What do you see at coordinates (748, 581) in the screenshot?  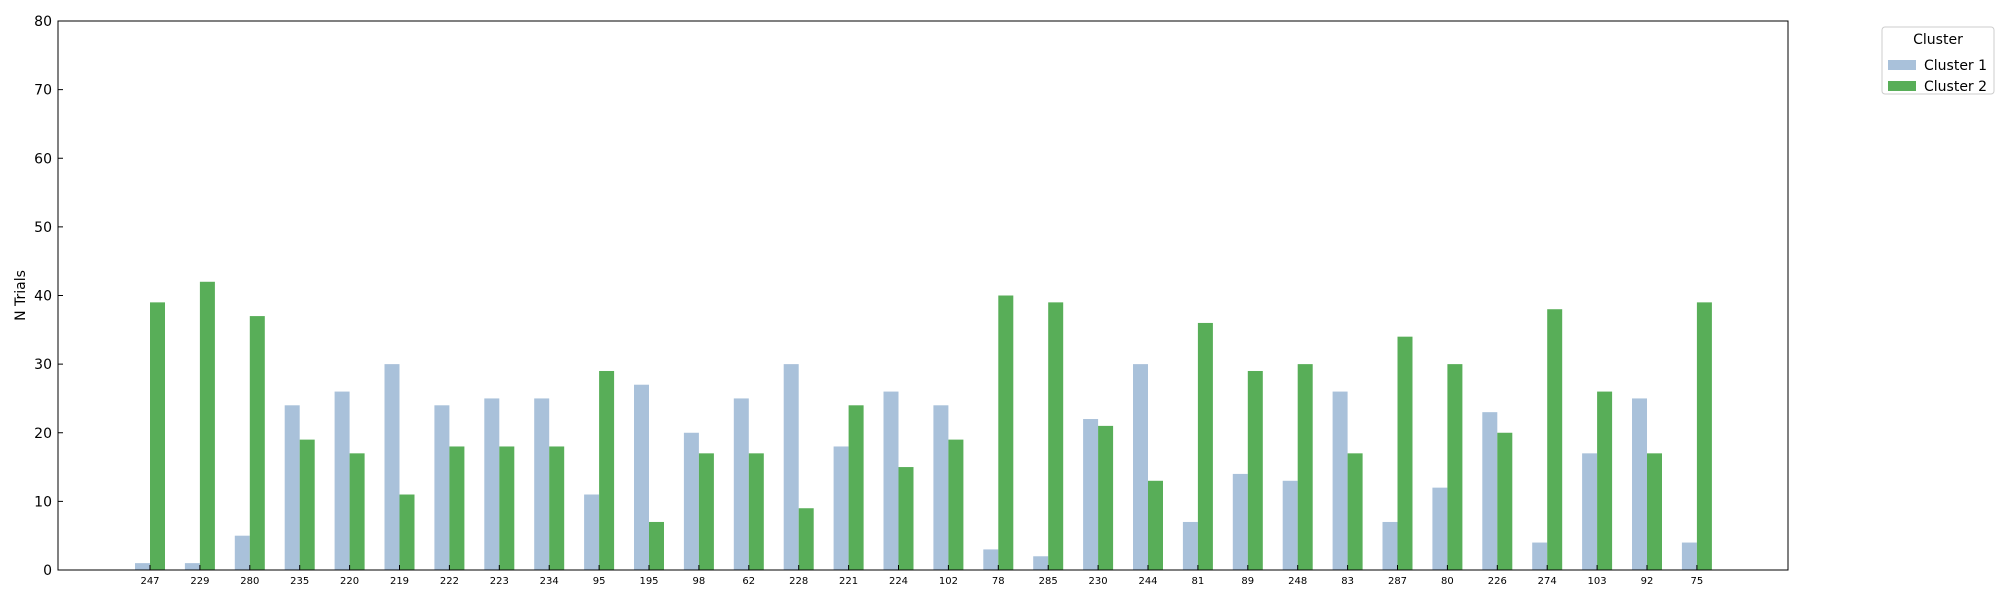 I see `x-tick-label: 62` at bounding box center [748, 581].